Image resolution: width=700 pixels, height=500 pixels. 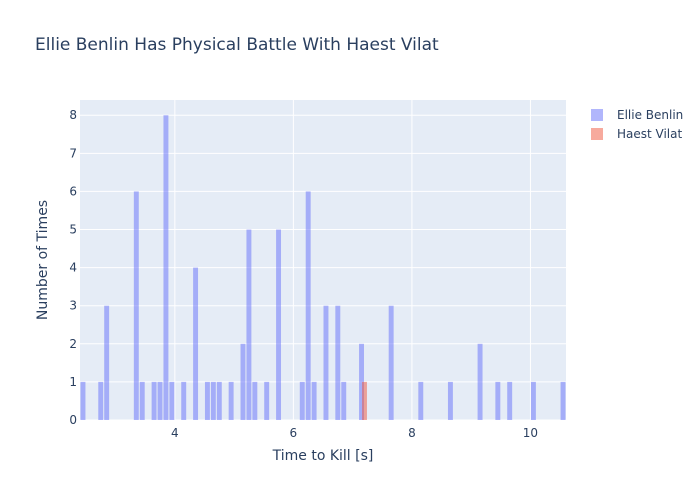 What do you see at coordinates (73, 191) in the screenshot?
I see `y-tick-label: 6` at bounding box center [73, 191].